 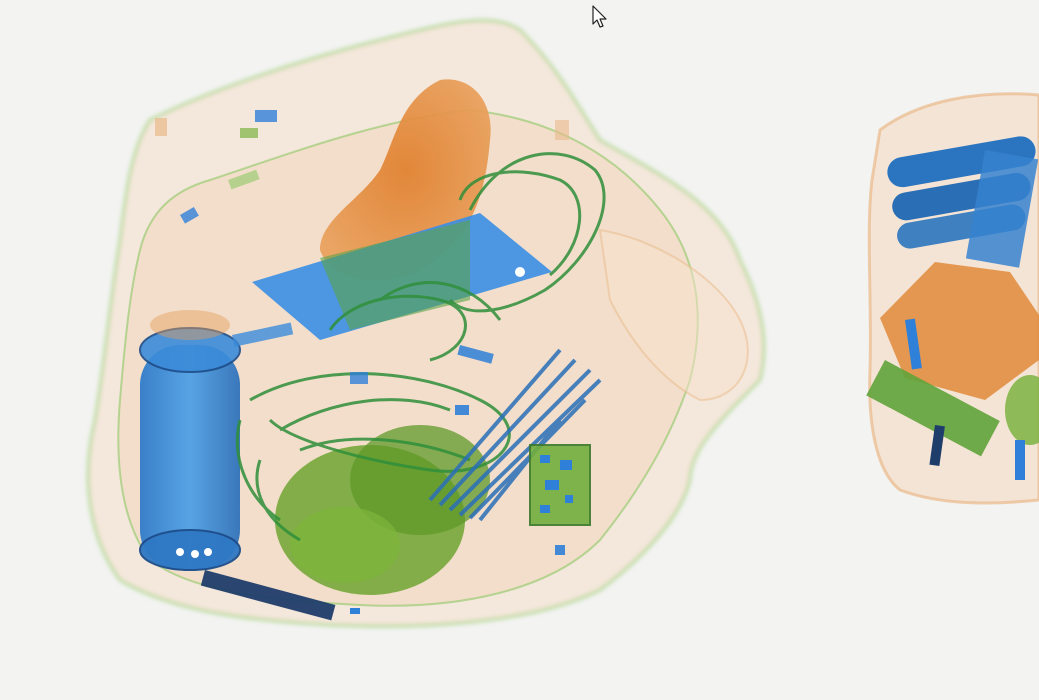 I want to click on thermos-cylinder, so click(x=216, y=440).